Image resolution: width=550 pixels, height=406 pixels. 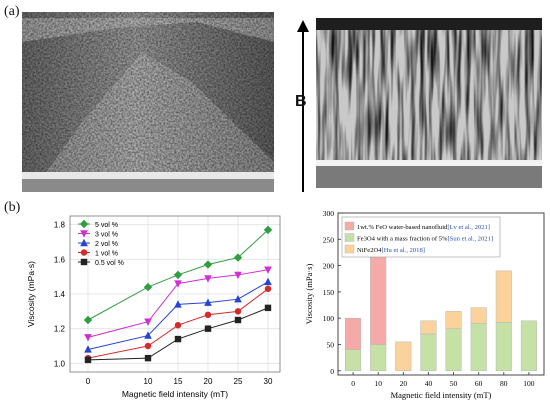 What do you see at coordinates (109, 263) in the screenshot?
I see `legend-label: 0.5 vol %` at bounding box center [109, 263].